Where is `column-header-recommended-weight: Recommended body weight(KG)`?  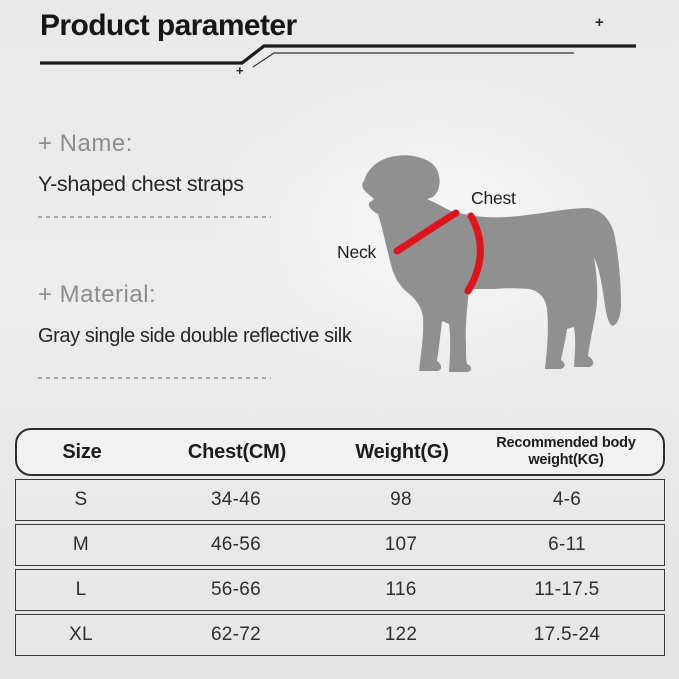 column-header-recommended-weight: Recommended body weight(KG) is located at coordinates (566, 451).